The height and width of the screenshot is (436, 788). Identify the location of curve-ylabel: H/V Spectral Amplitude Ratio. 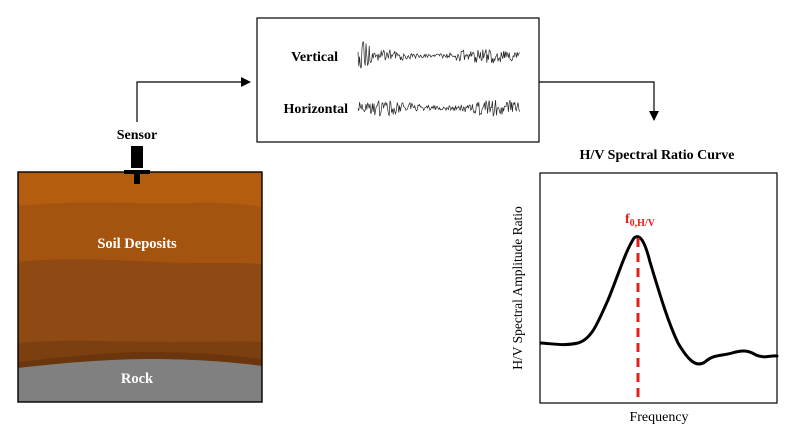
(517, 288).